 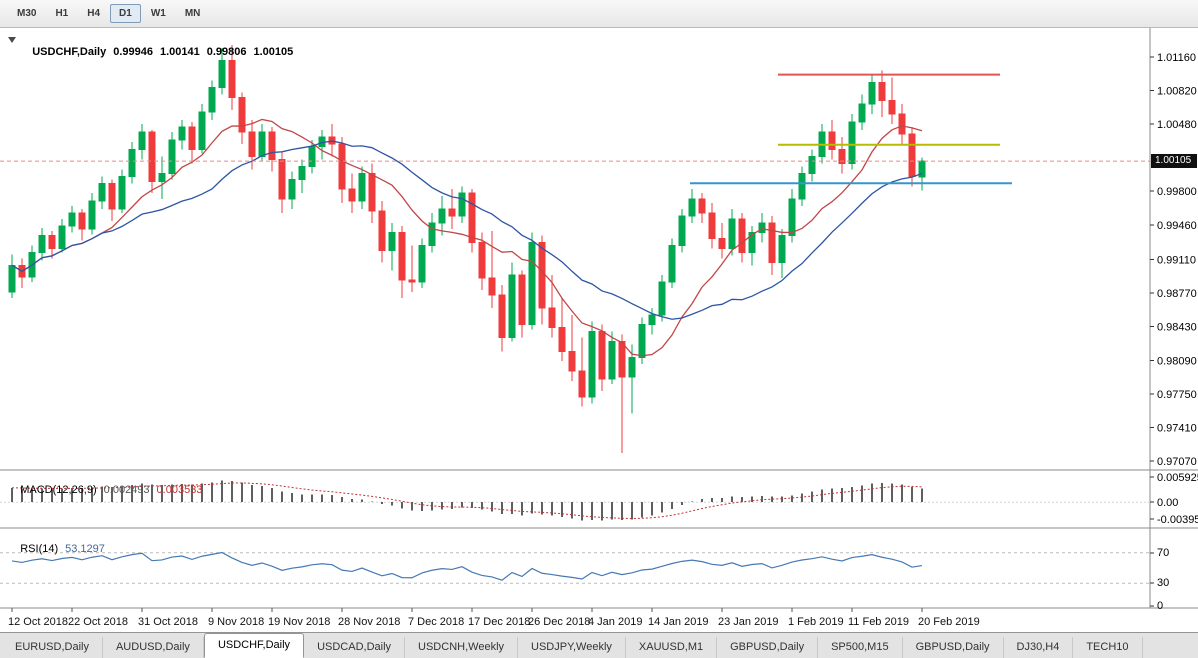 What do you see at coordinates (748, 622) in the screenshot?
I see `x-axis-label: 23 Jan 2019` at bounding box center [748, 622].